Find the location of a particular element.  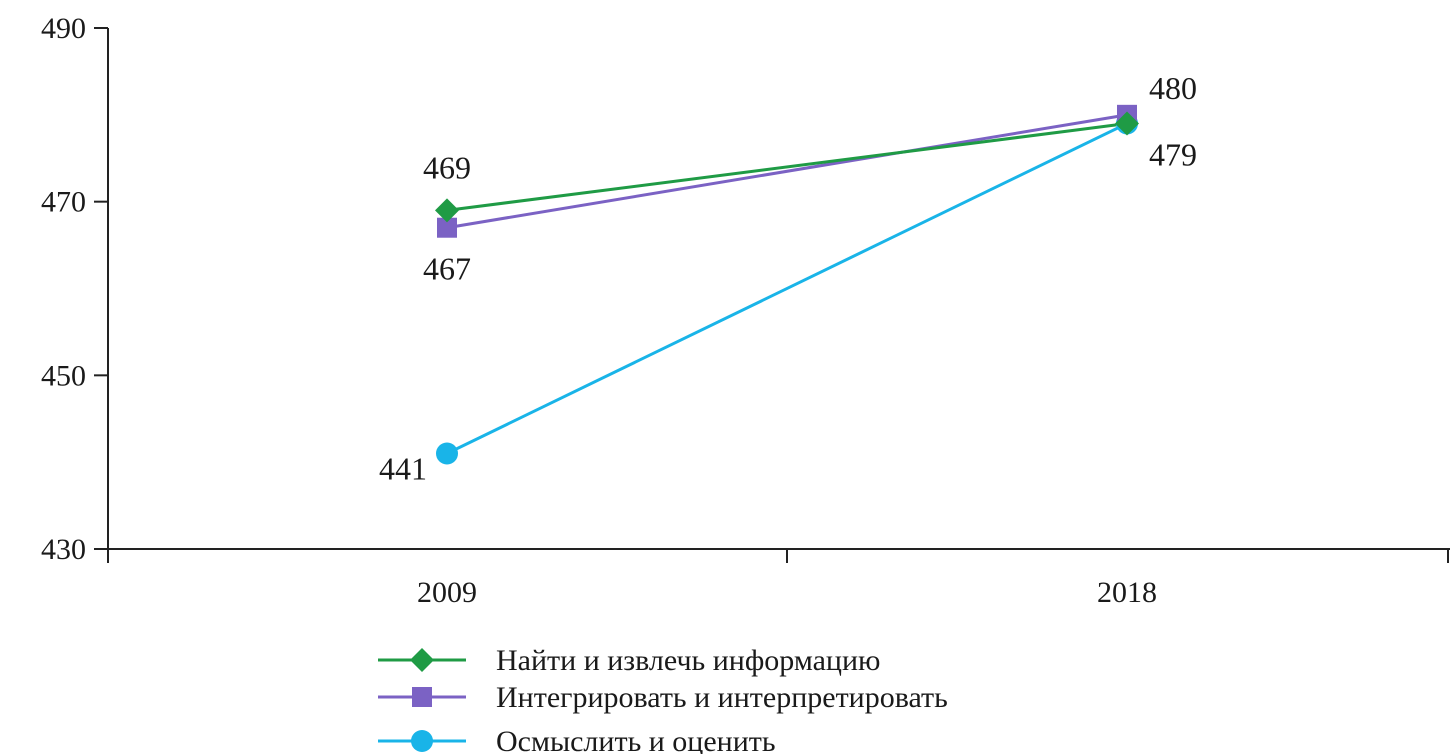

legend-entry-label: Интегрировать и интерпретировать is located at coordinates (722, 697).